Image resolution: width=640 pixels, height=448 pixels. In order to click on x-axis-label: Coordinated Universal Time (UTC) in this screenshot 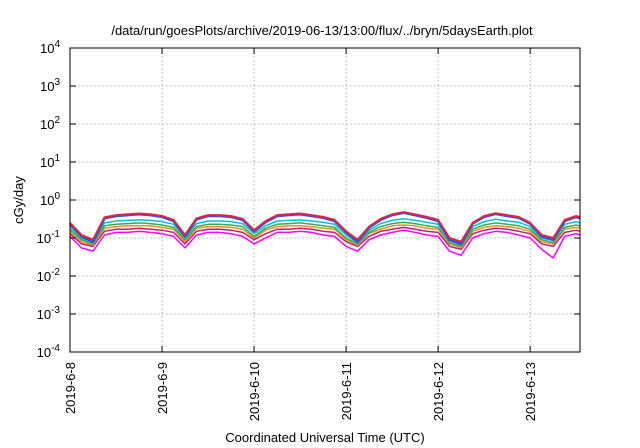, I will do `click(324, 437)`.